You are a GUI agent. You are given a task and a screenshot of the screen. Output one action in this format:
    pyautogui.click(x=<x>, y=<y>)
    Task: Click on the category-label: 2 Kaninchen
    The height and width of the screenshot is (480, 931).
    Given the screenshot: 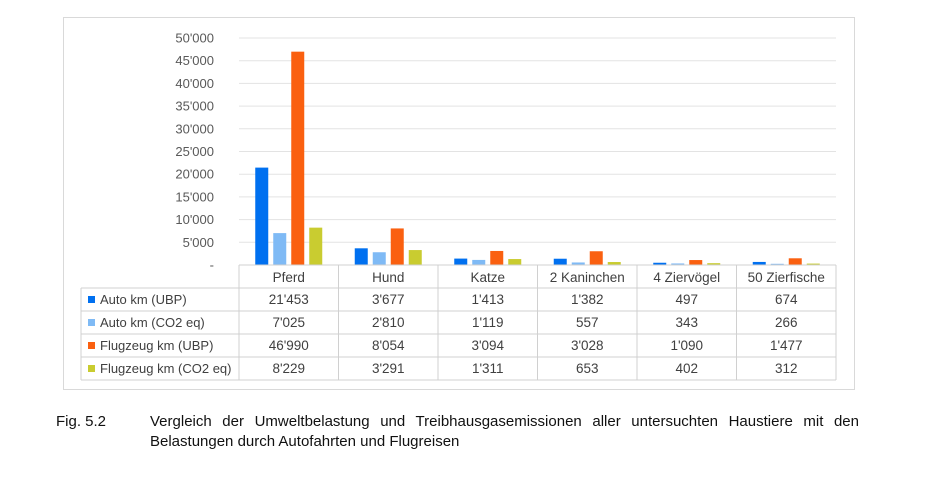 What is the action you would take?
    pyautogui.click(x=587, y=277)
    